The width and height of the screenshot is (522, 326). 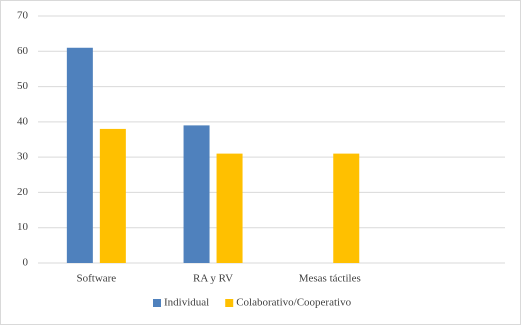 I want to click on x-tick-label: Software, so click(x=96, y=279).